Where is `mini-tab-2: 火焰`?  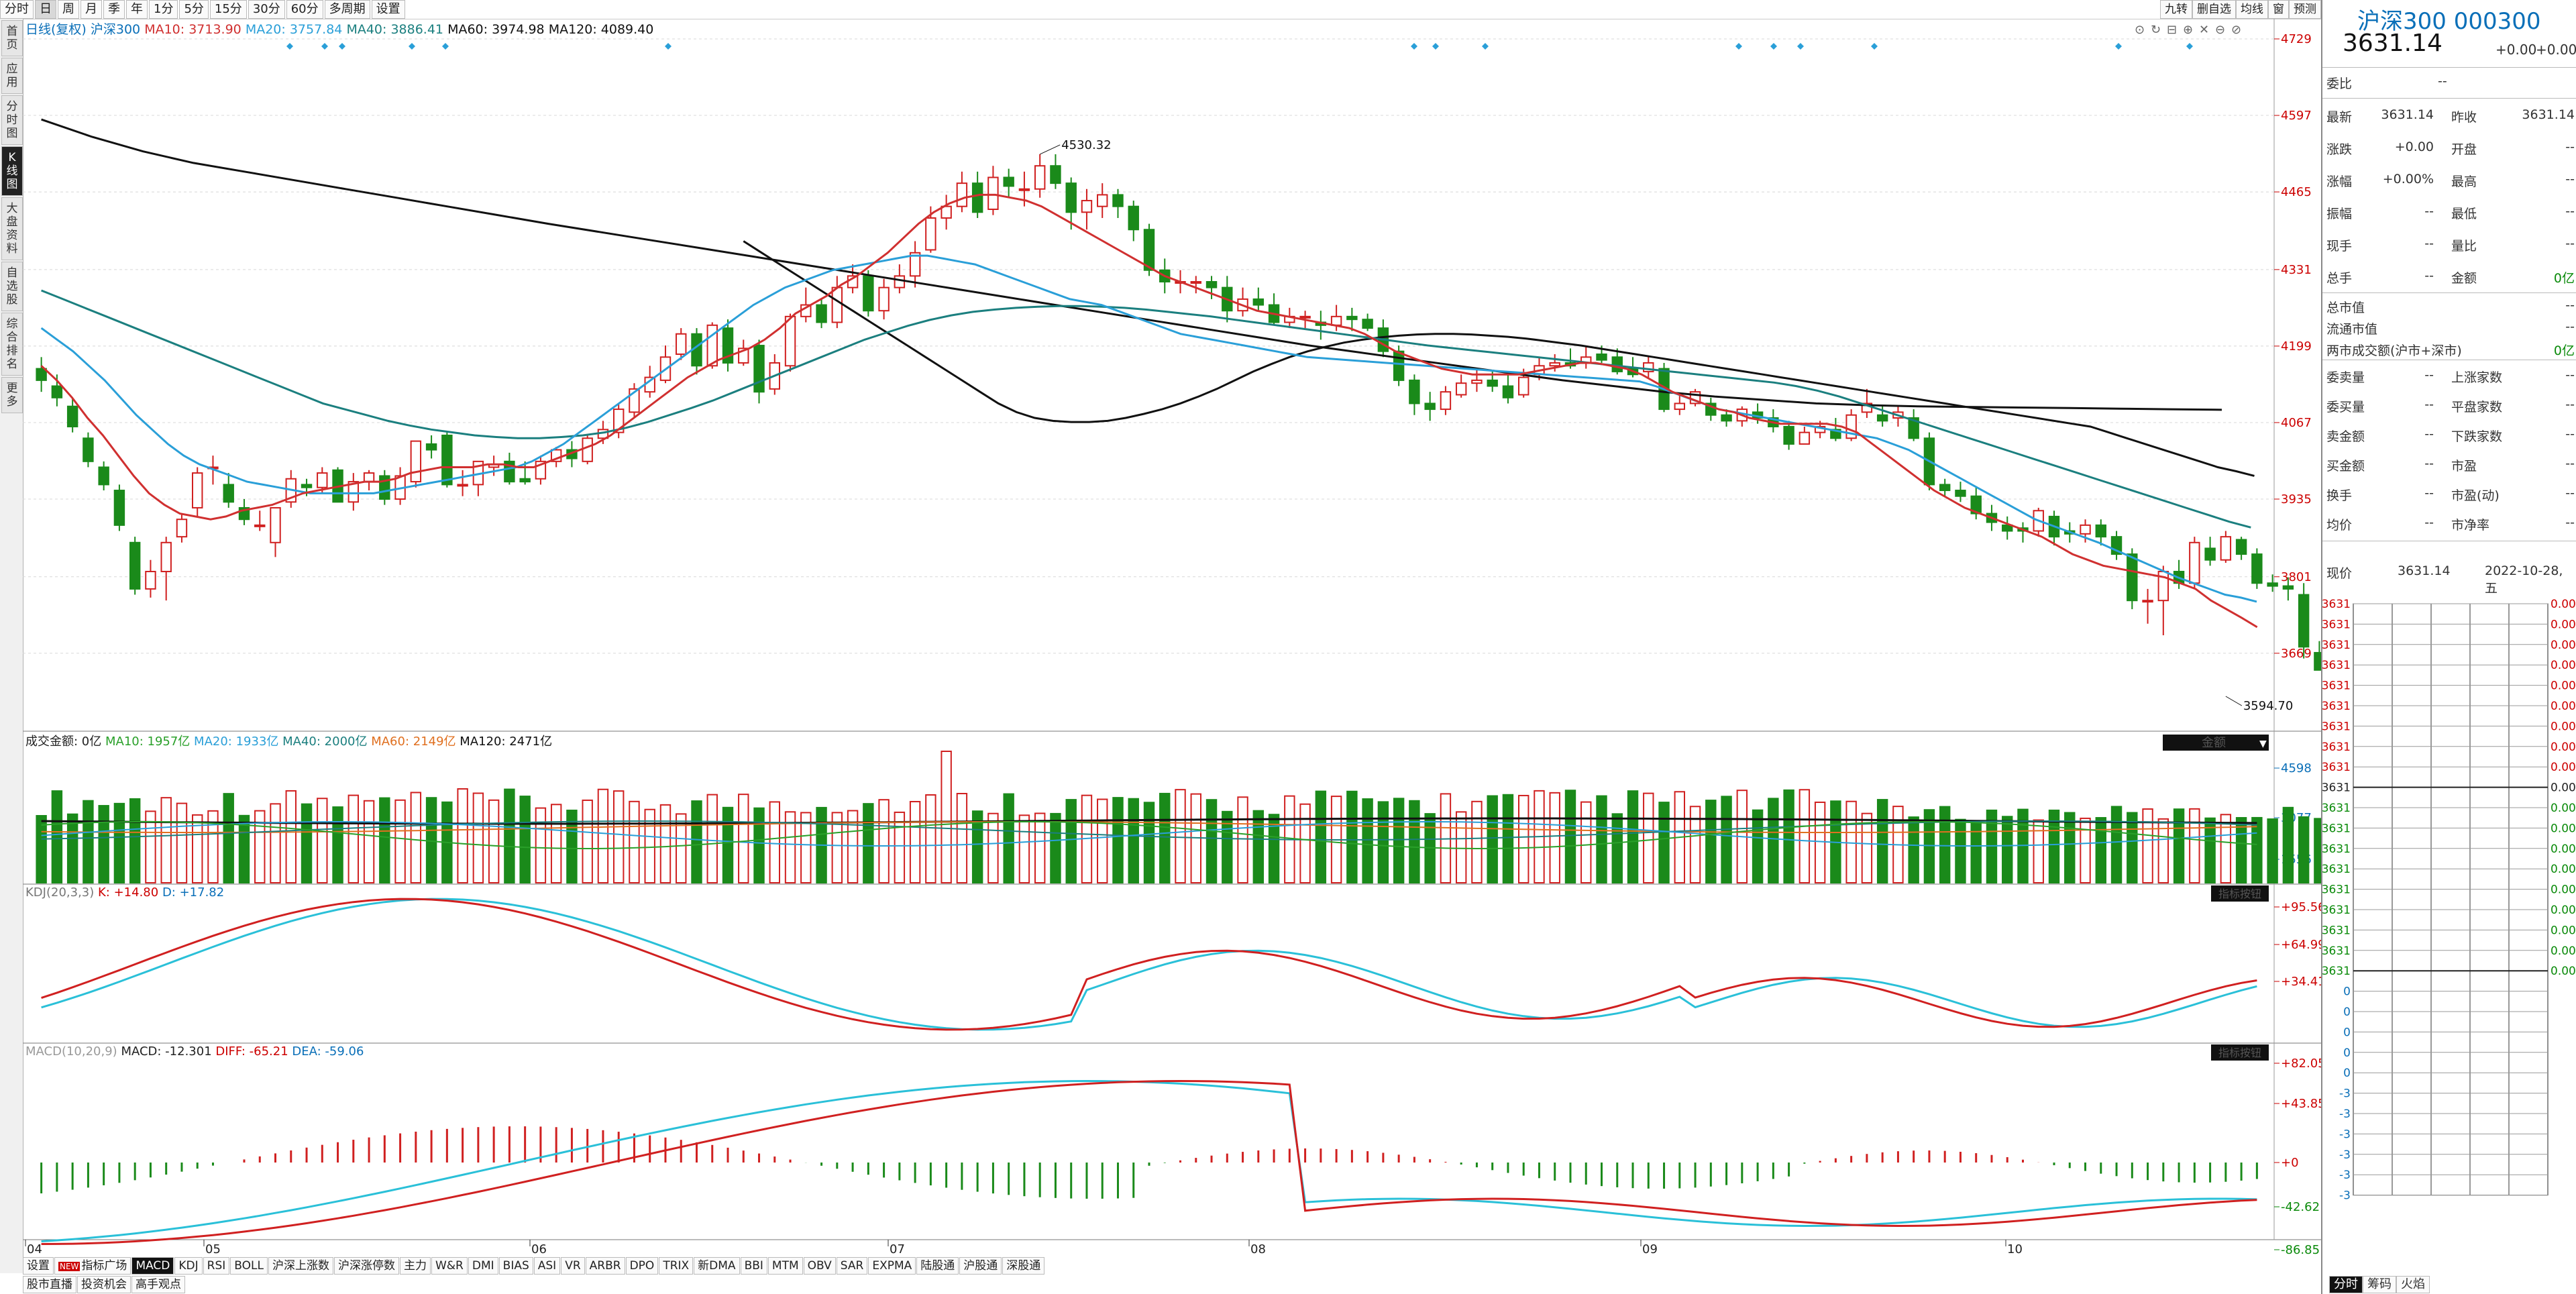
mini-tab-2: 火焰 is located at coordinates (2413, 1284).